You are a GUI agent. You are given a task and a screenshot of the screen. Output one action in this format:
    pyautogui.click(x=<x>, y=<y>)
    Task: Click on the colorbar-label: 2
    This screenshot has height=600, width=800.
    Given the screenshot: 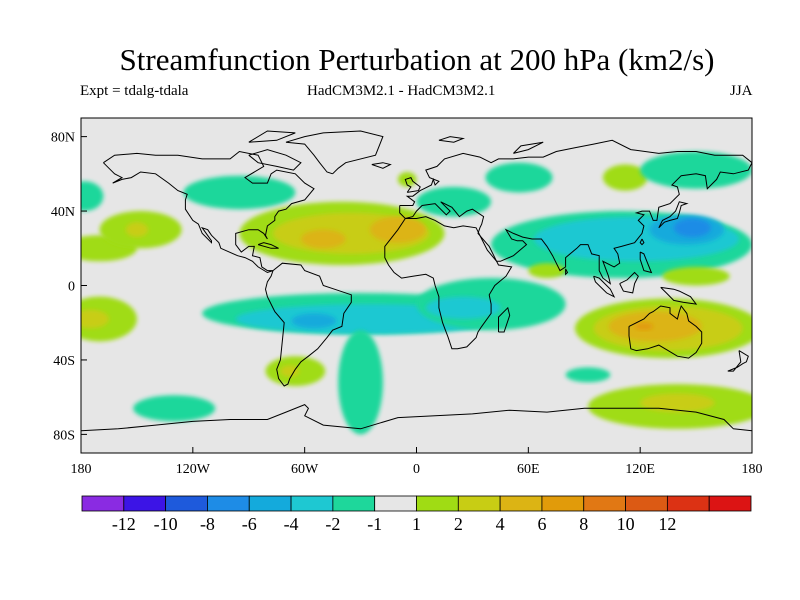 What is the action you would take?
    pyautogui.click(x=458, y=524)
    